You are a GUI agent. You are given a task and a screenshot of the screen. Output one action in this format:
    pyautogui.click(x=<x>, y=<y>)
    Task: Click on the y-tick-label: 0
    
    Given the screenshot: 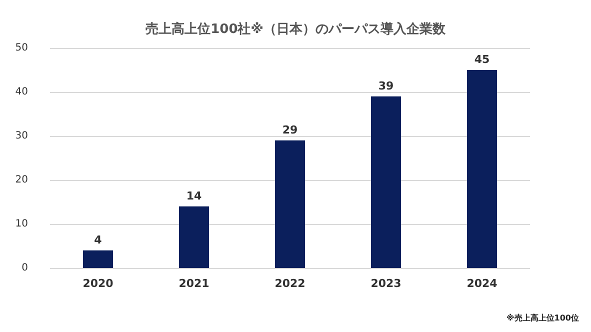 What is the action you would take?
    pyautogui.click(x=25, y=268)
    